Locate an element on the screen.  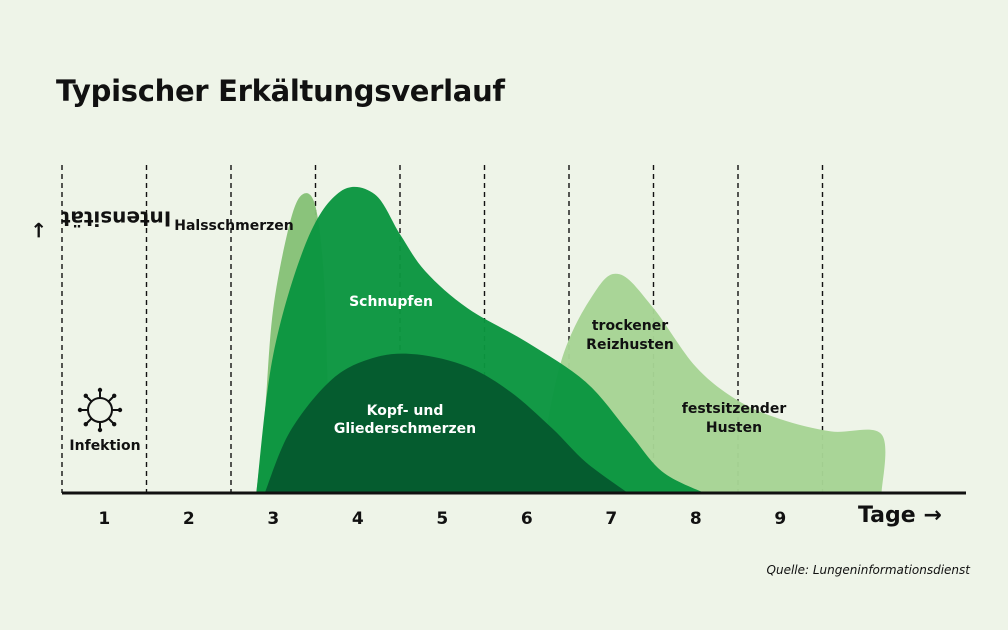
label-halsschmerzen: Halsschmerzen is located at coordinates (234, 226).